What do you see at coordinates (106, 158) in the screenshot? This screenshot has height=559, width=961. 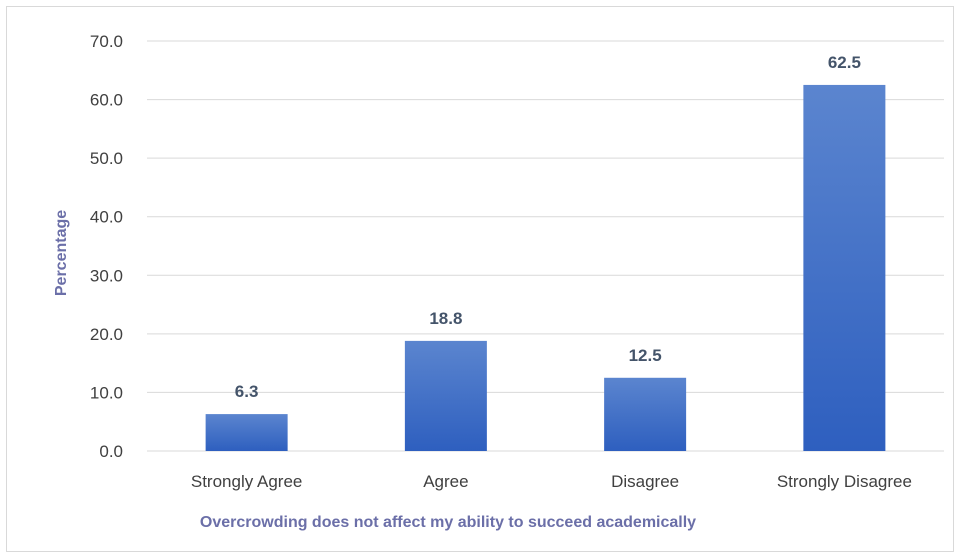 I see `y-tick-label: 50.0` at bounding box center [106, 158].